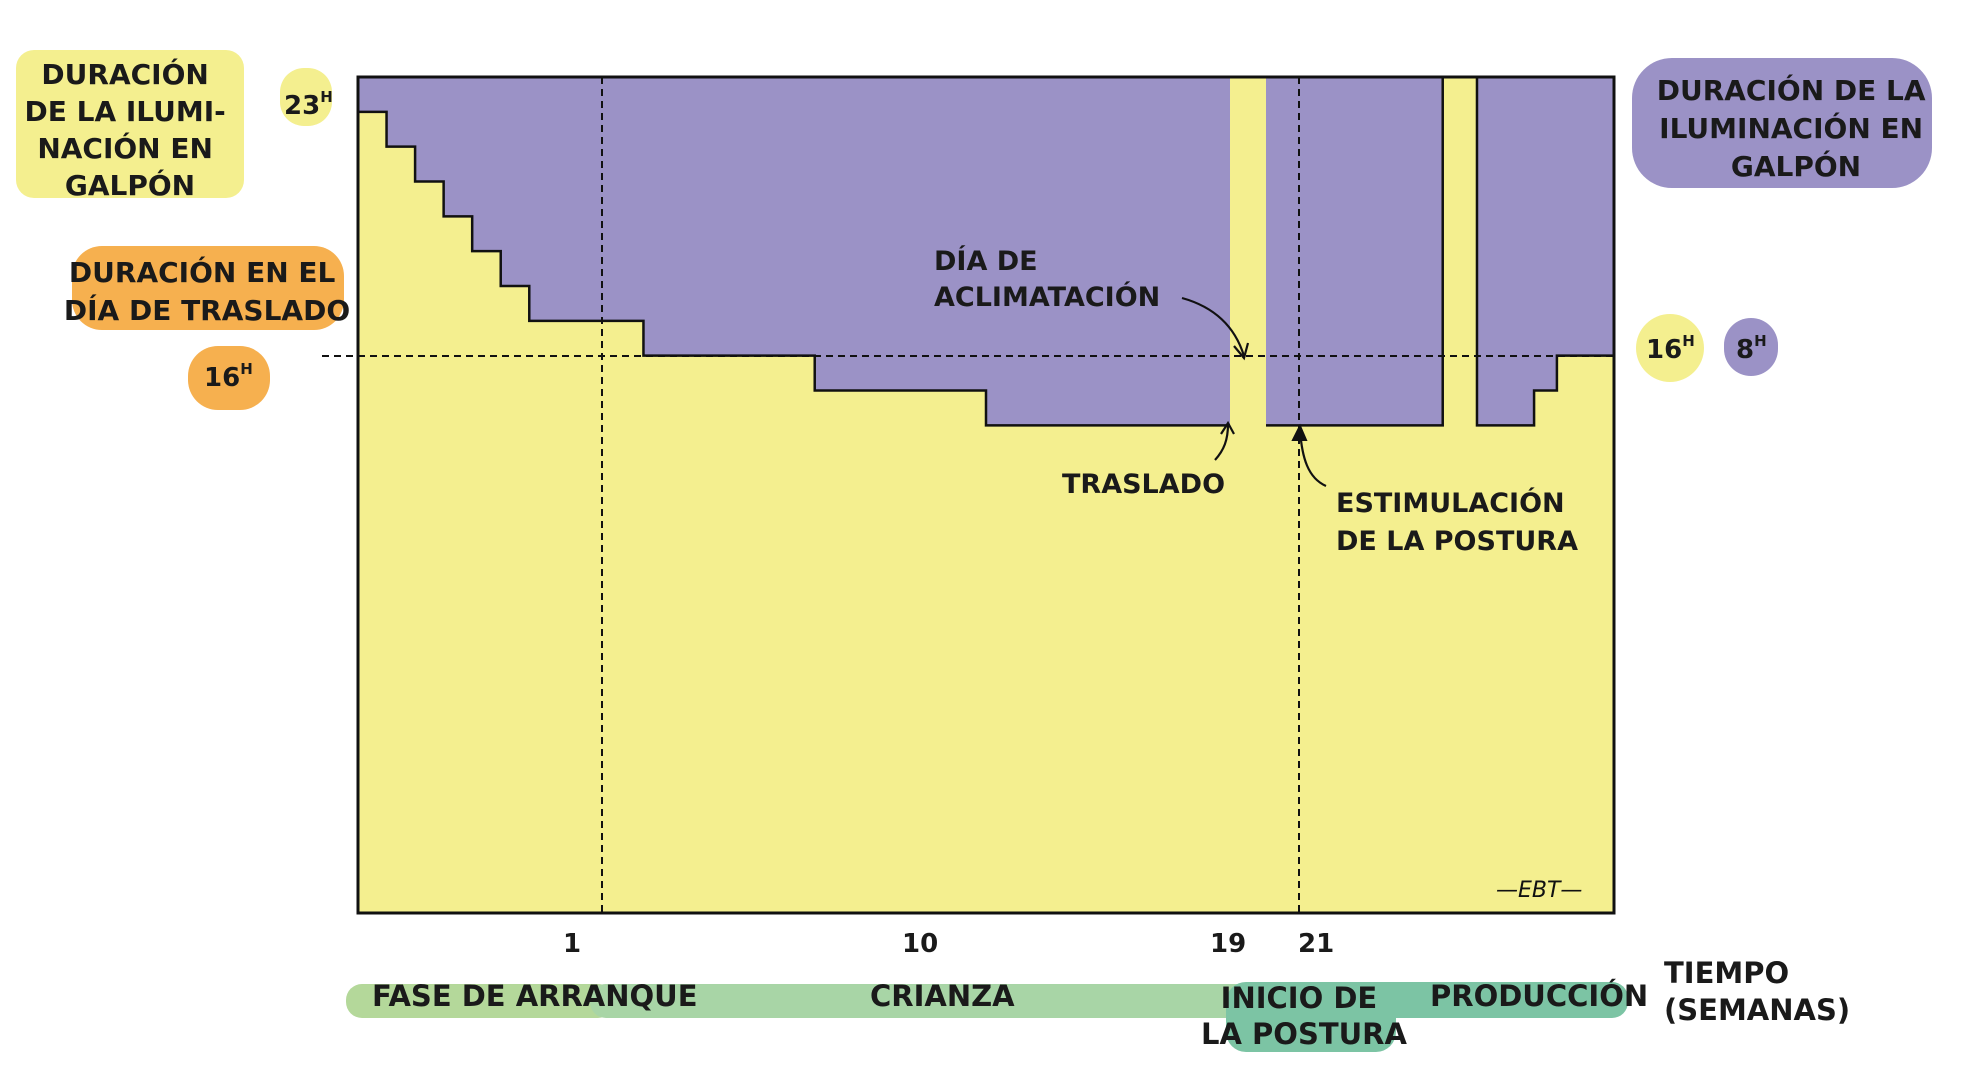 The width and height of the screenshot is (1978, 1086). Describe the element at coordinates (1241, 351) in the screenshot. I see `acclimation-arrowhead` at that location.